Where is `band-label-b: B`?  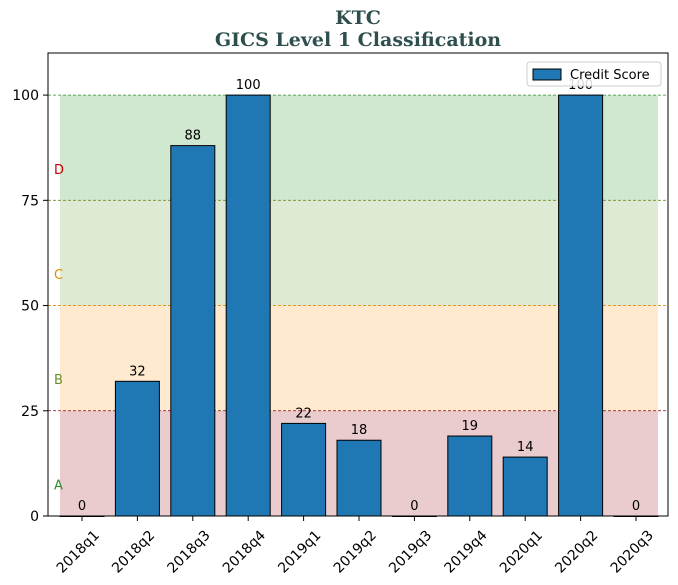
band-label-b: B is located at coordinates (58, 380).